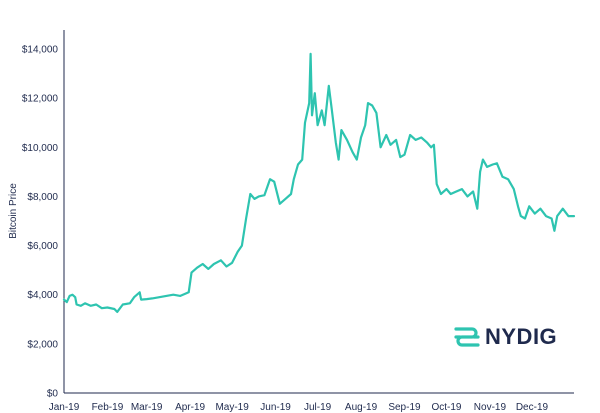 Image resolution: width=600 pixels, height=413 pixels. Describe the element at coordinates (53, 394) in the screenshot. I see `y-tick-label: $0` at that location.